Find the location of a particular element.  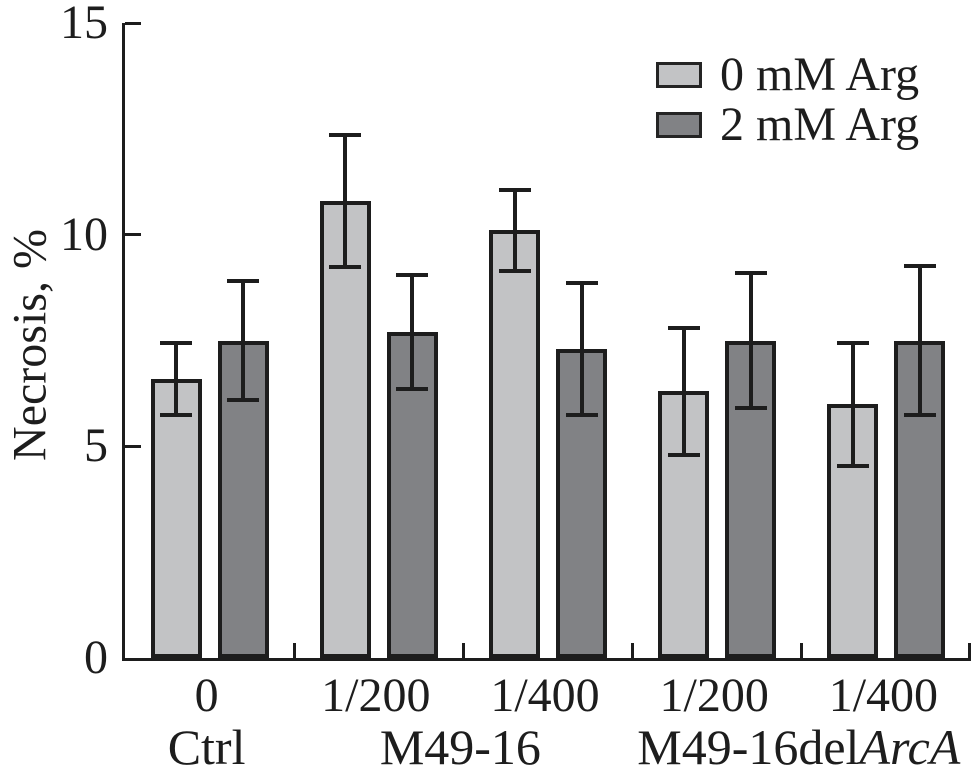

error-bar-series1-group3 is located at coordinates (750, 340).